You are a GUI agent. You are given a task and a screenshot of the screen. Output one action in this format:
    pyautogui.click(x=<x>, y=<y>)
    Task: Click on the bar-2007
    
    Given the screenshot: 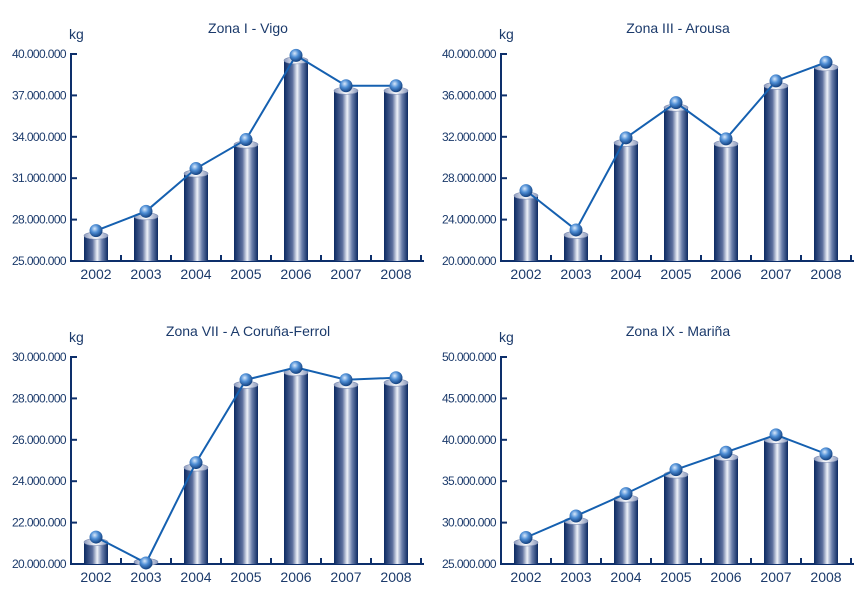 What is the action you would take?
    pyautogui.click(x=346, y=174)
    